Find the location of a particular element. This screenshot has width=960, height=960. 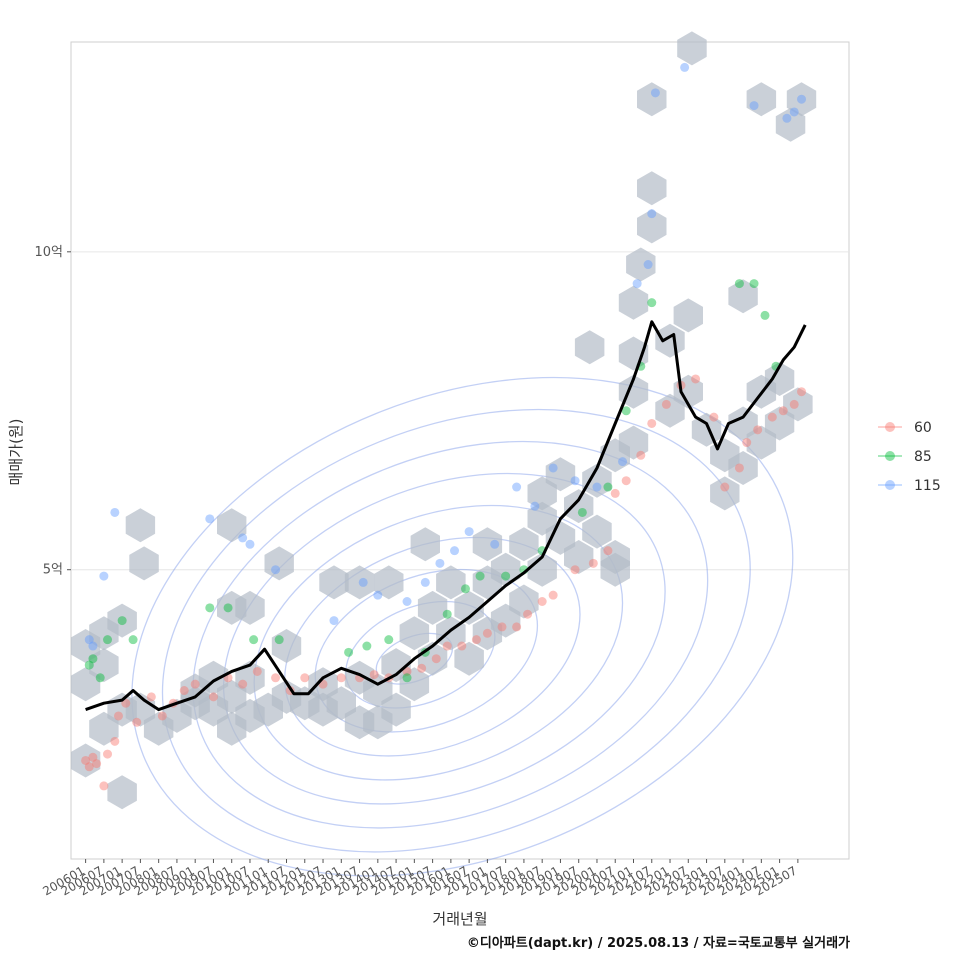

legend-label-115: 115 is located at coordinates (927, 486).